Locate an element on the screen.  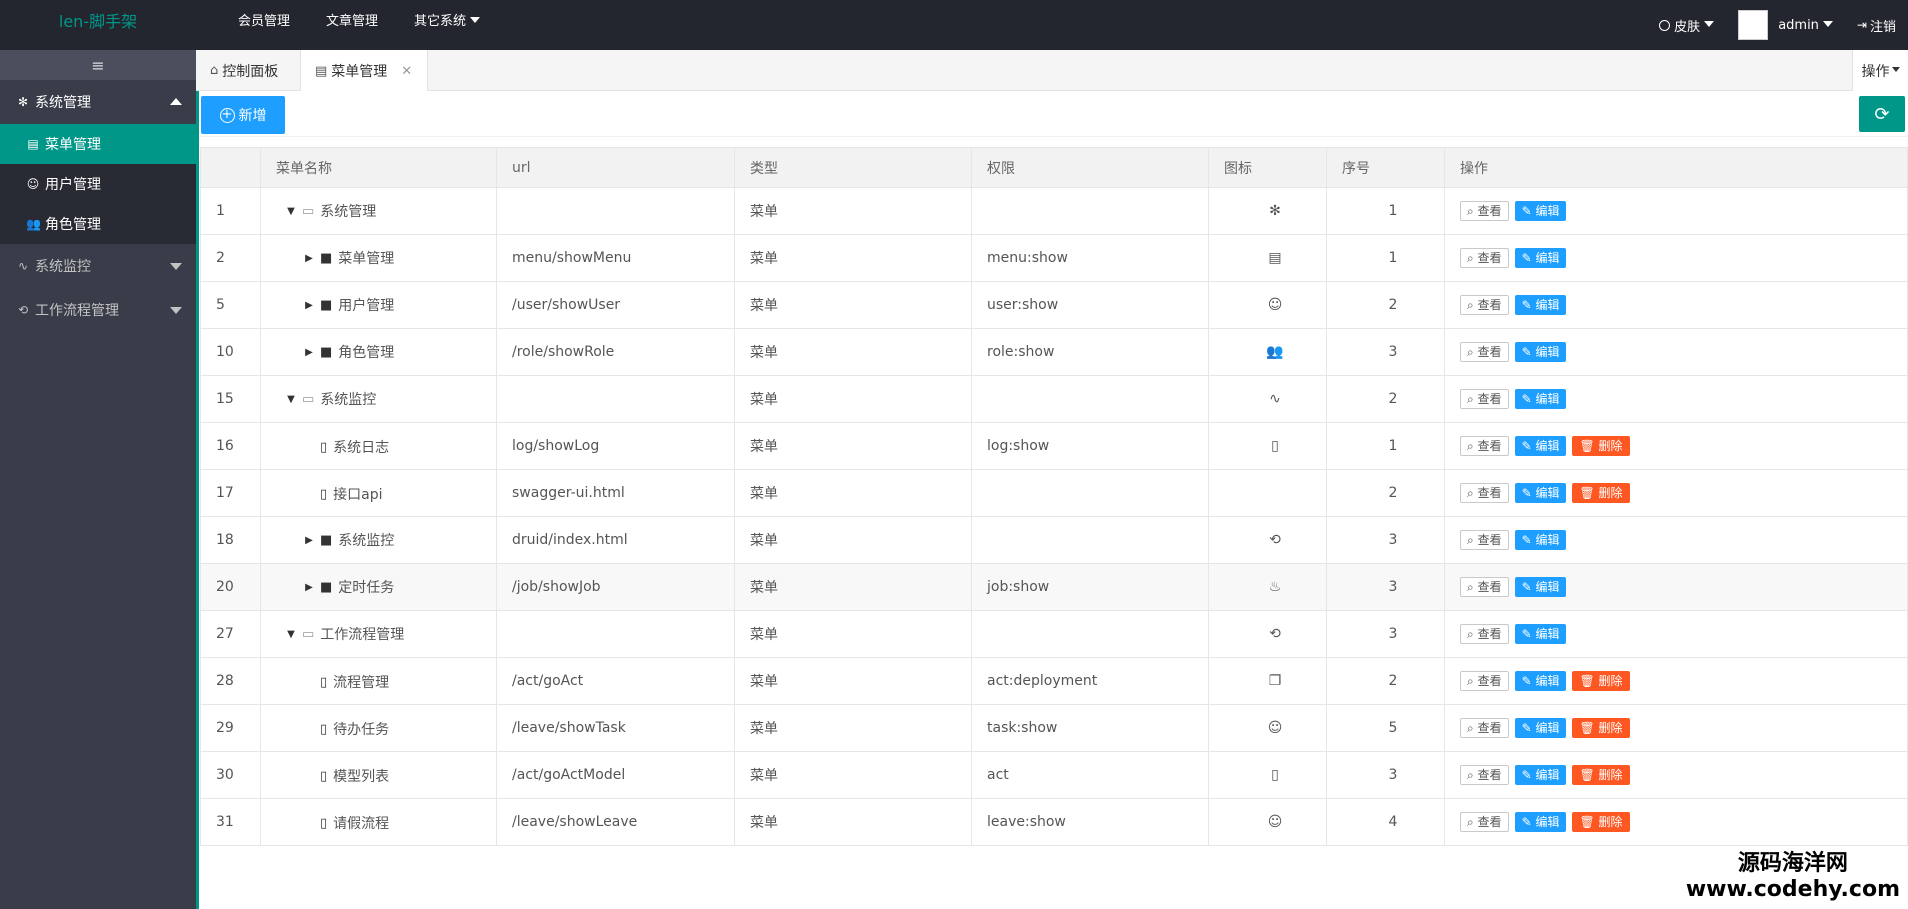
folder-icon: ■ is located at coordinates (326, 352).